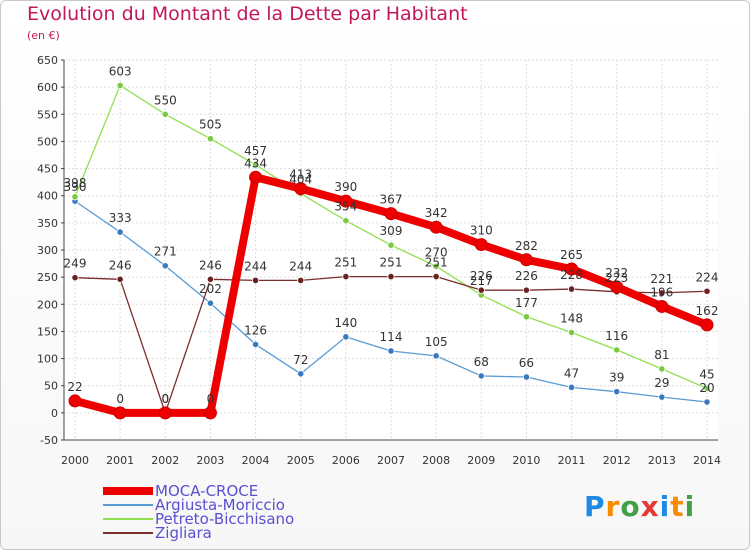  What do you see at coordinates (256, 460) in the screenshot?
I see `x-tick-label: 2004` at bounding box center [256, 460].